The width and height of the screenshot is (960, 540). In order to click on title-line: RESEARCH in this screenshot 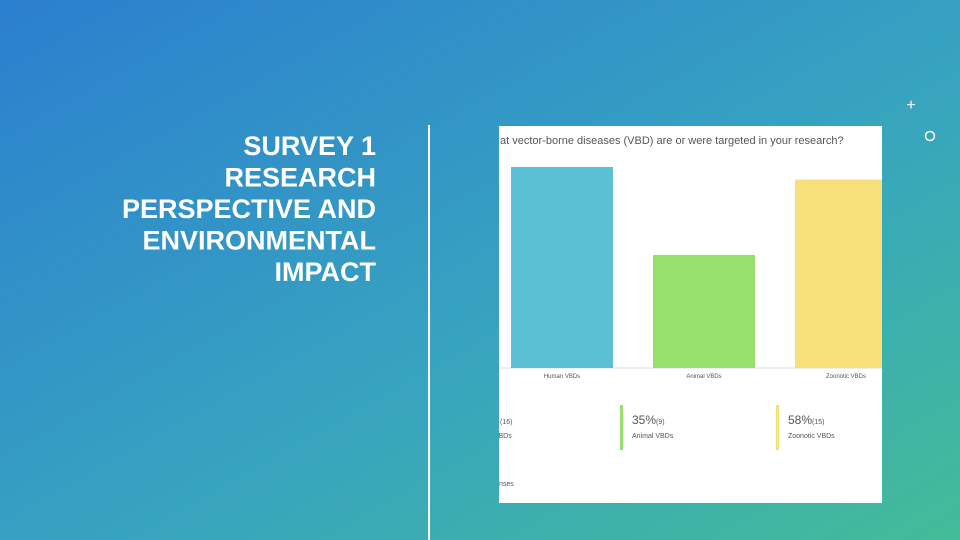, I will do `click(300, 178)`.